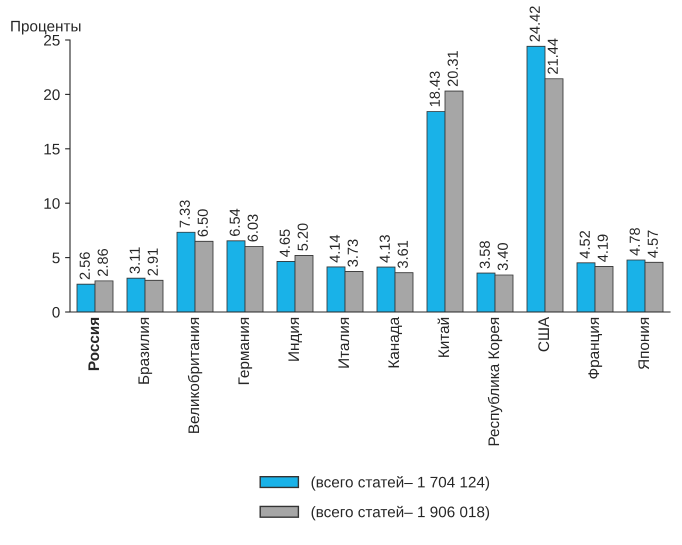 The width and height of the screenshot is (682, 545). Describe the element at coordinates (485, 254) in the screenshot. I see `data-label: 3.58` at that location.